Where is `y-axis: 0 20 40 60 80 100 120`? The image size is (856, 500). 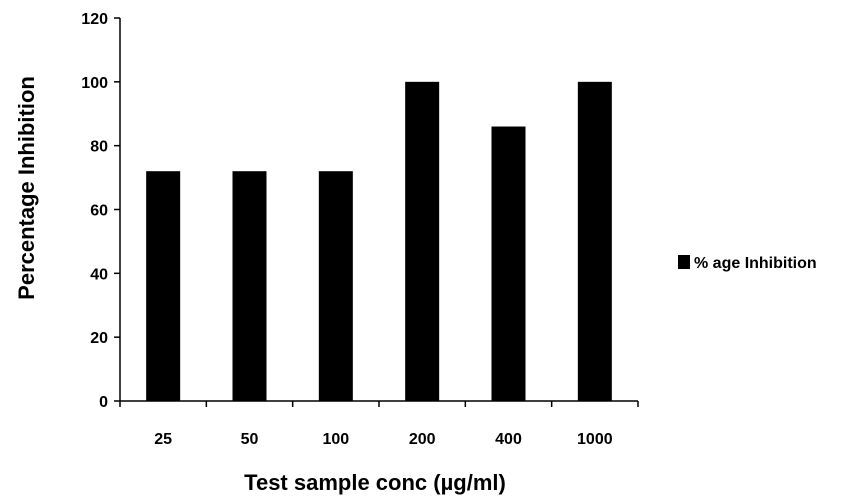 y-axis: 0 20 40 60 80 100 120 is located at coordinates (101, 211).